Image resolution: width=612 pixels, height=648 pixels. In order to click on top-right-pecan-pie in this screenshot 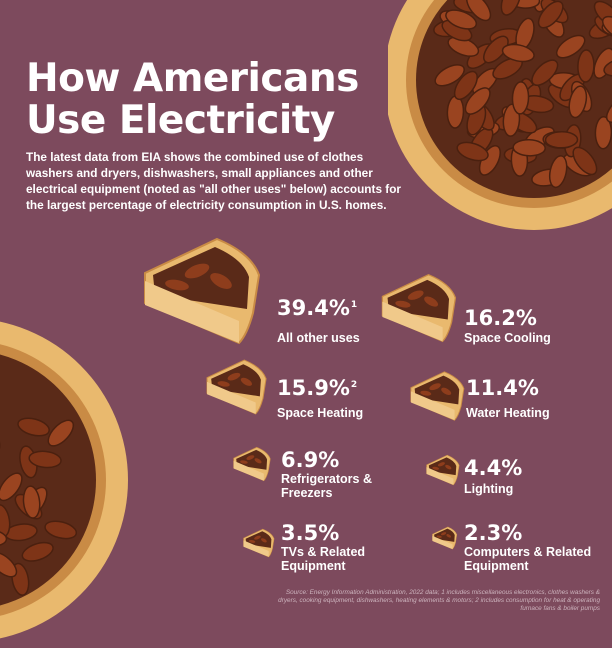, I will do `click(500, 115)`.